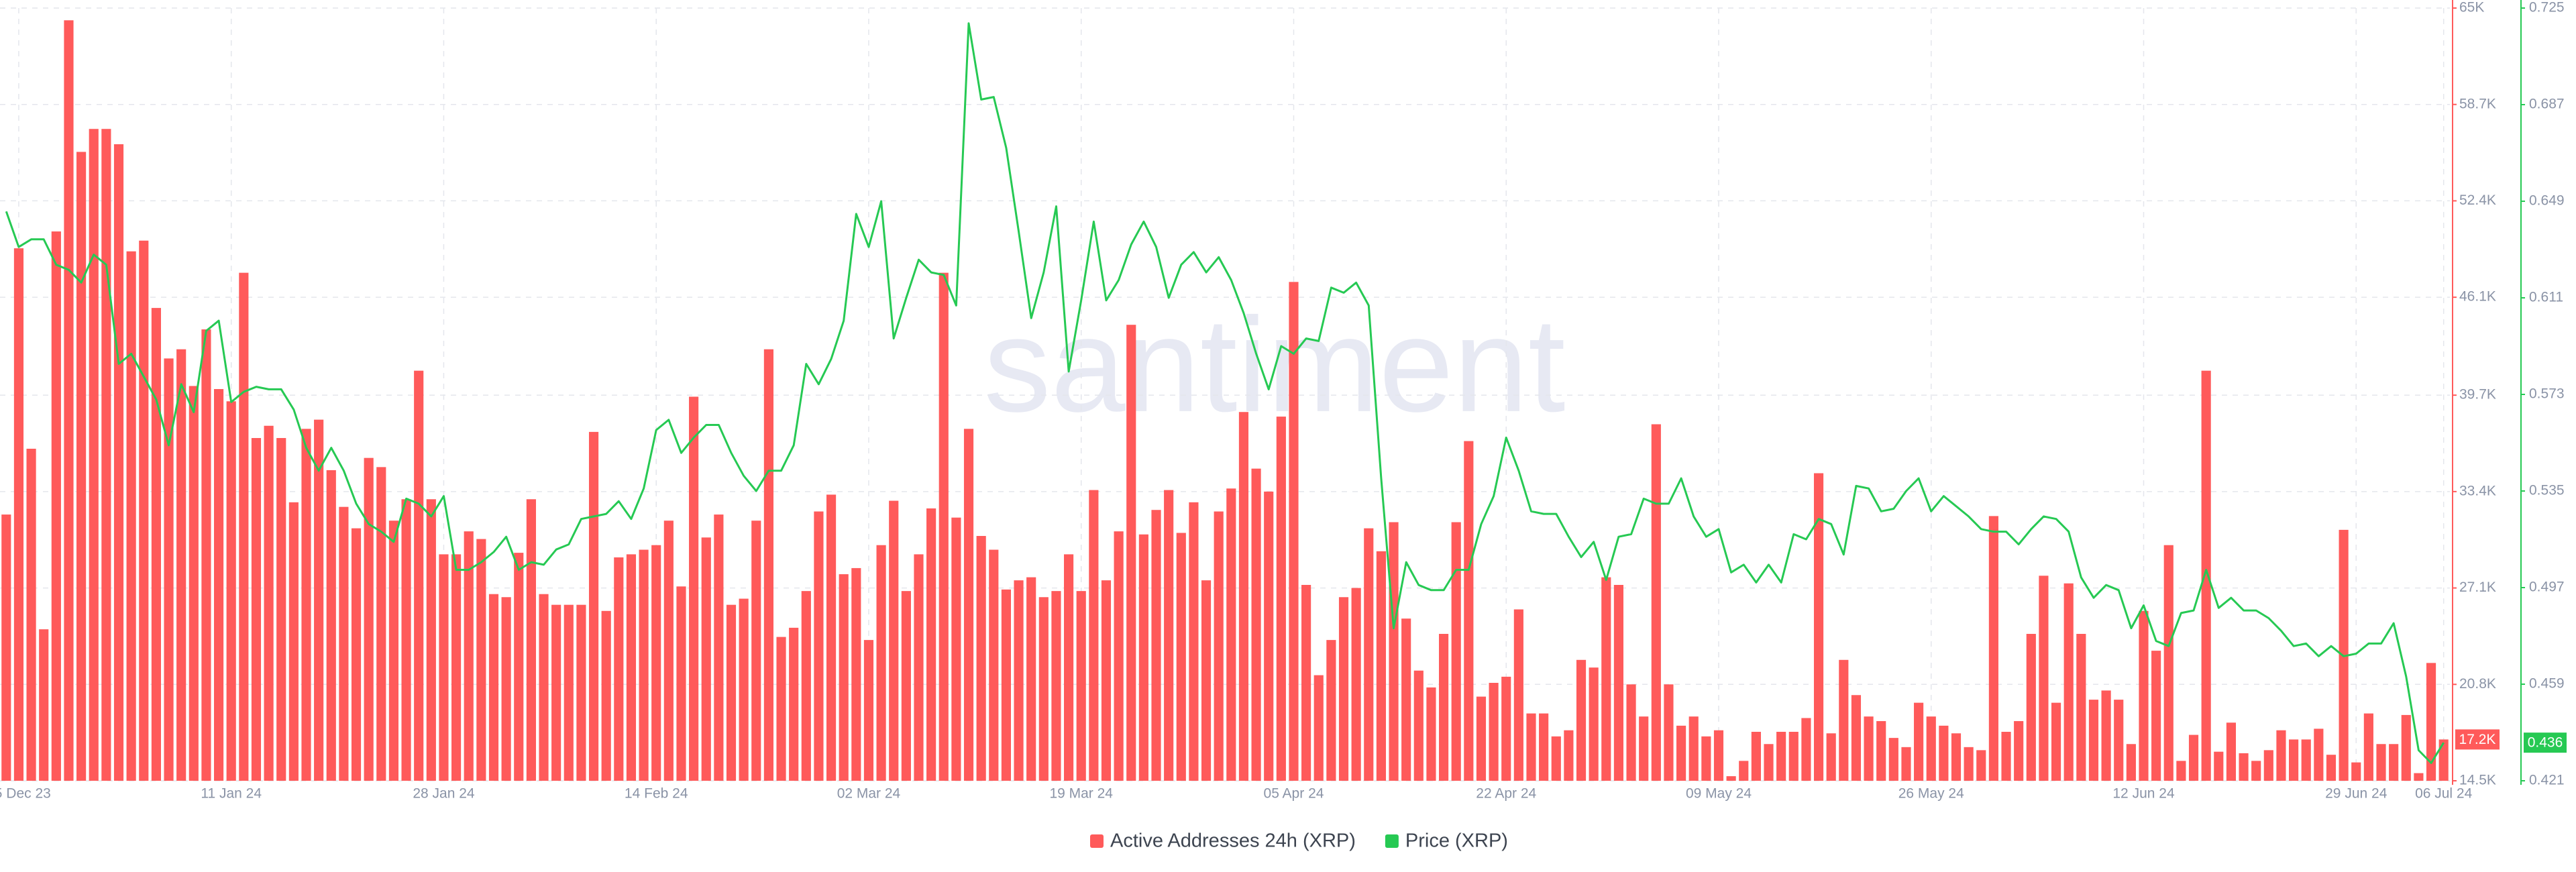  What do you see at coordinates (1294, 794) in the screenshot?
I see `x-tick-label: 05 Apr 24` at bounding box center [1294, 794].